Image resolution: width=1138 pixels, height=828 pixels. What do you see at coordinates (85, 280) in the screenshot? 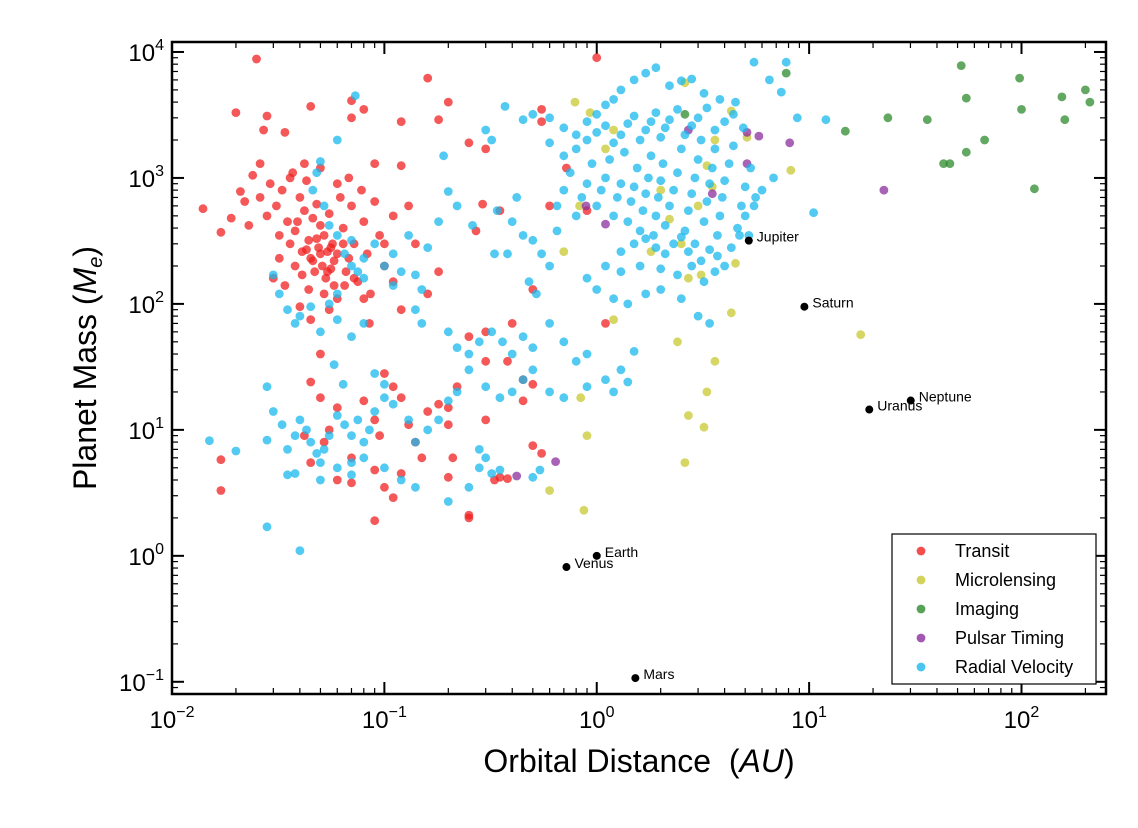
I see `y-axis-title-unit: M` at bounding box center [85, 280].